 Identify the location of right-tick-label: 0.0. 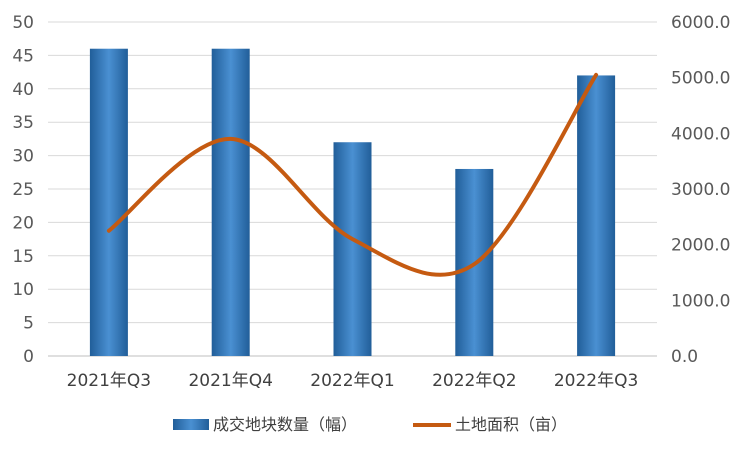
(684, 357).